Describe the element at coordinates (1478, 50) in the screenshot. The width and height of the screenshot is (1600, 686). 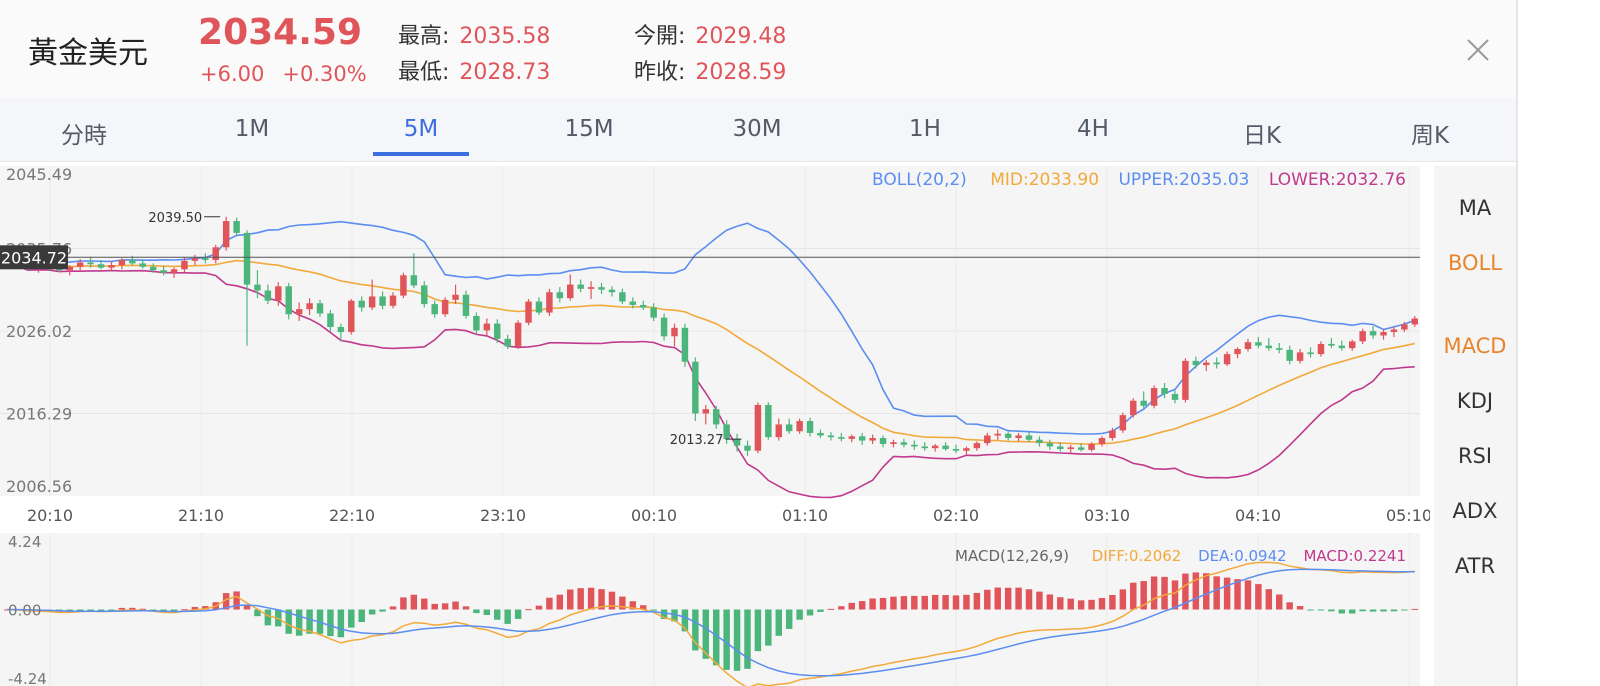
I see `close-button` at that location.